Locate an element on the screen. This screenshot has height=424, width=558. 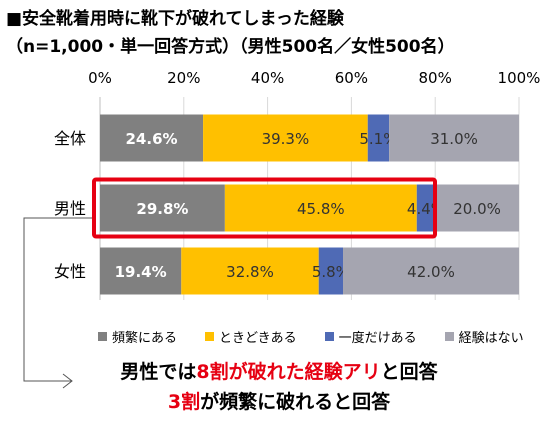
summary-note-line1: 男性では8割が破れた経験アリと回答 is located at coordinates (279, 370).